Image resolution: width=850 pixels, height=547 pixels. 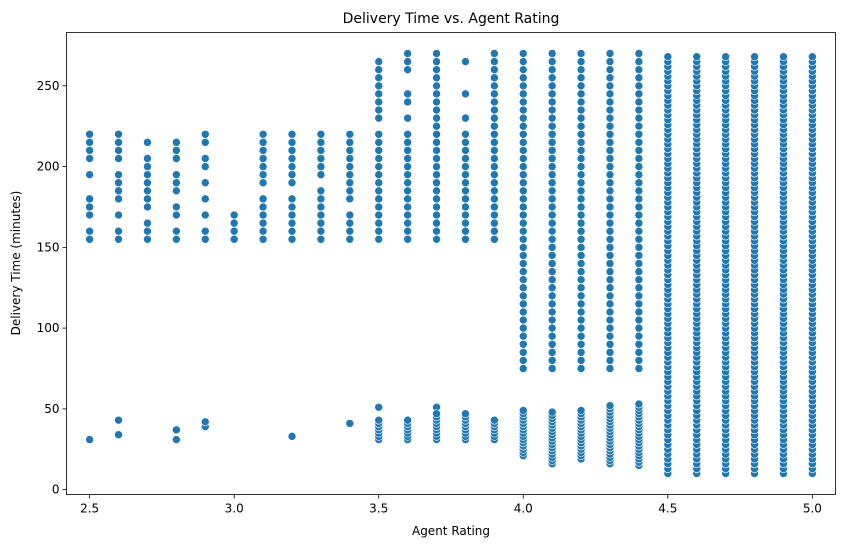 What do you see at coordinates (451, 19) in the screenshot?
I see `chart-title: Delivery Time vs. Agent Rating` at bounding box center [451, 19].